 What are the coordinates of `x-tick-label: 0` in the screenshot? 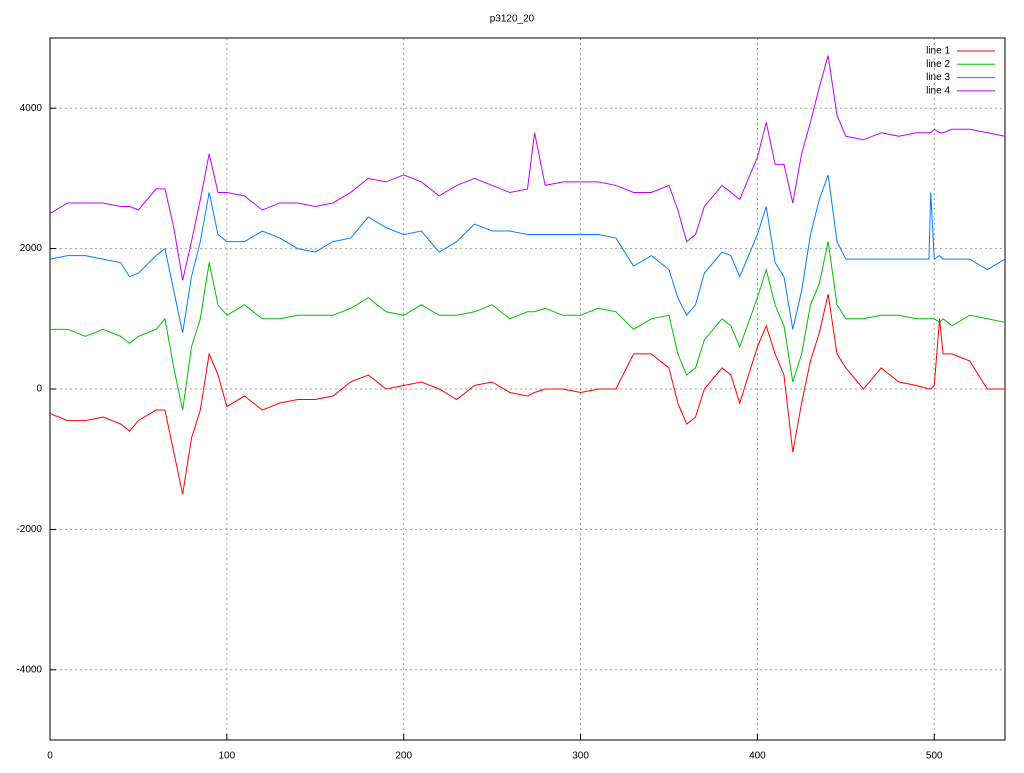 It's located at (50, 756).